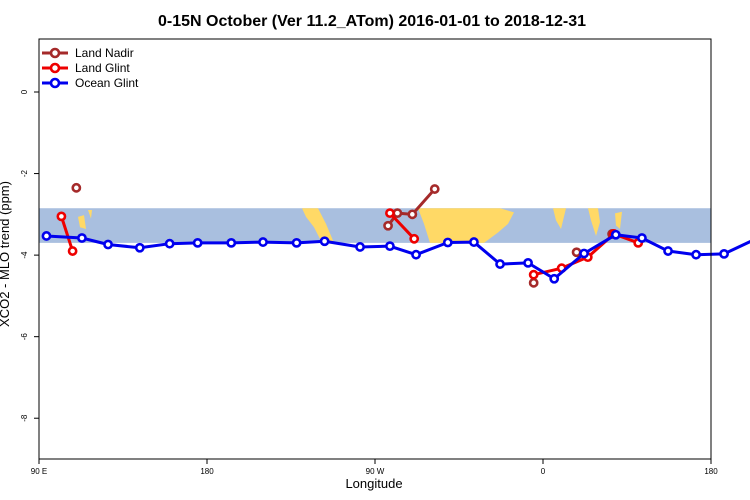 The image size is (750, 500). I want to click on legend-label: Ocean Glint, so click(107, 83).